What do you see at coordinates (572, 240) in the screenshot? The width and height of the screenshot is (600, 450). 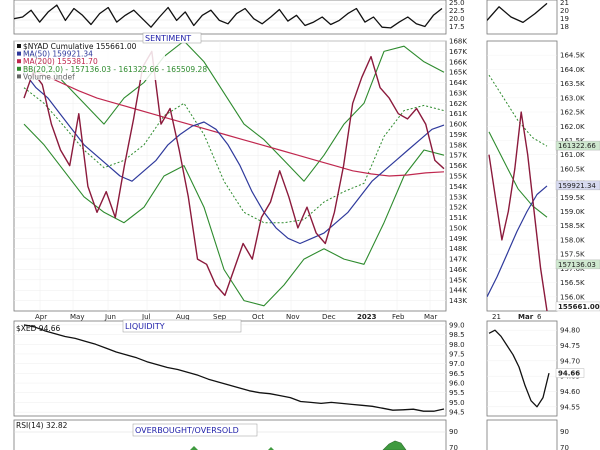 I see `zoom-ytick-label: 158.0K` at bounding box center [572, 240].